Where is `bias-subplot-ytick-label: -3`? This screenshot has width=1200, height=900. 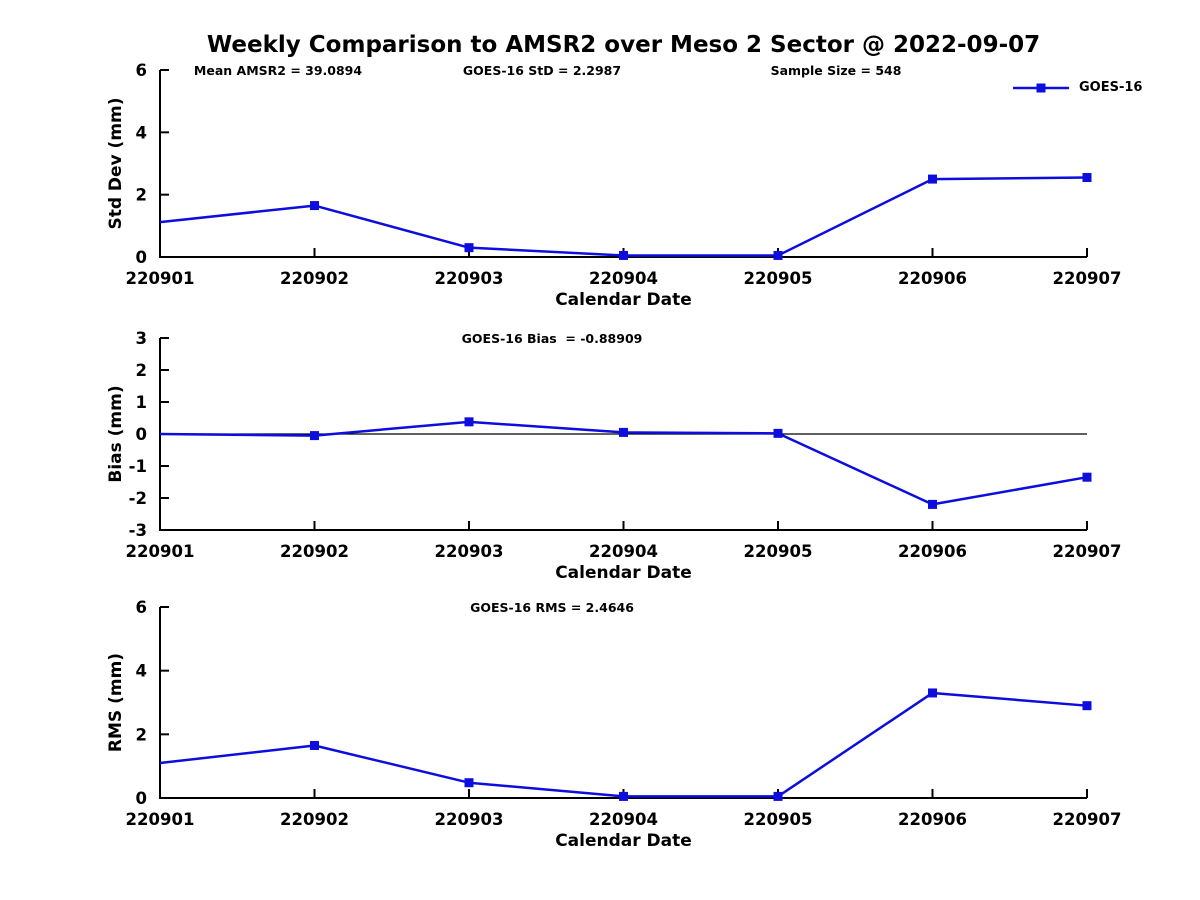
bias-subplot-ytick-label: -3 is located at coordinates (138, 530).